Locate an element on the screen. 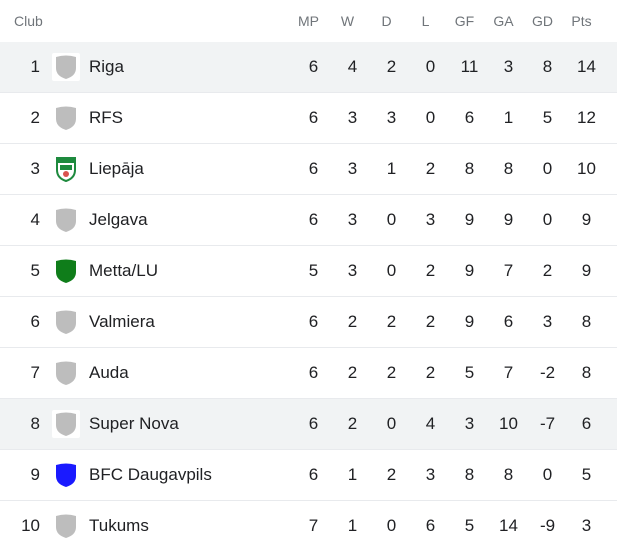  gf-column-header: GF is located at coordinates (464, 21).